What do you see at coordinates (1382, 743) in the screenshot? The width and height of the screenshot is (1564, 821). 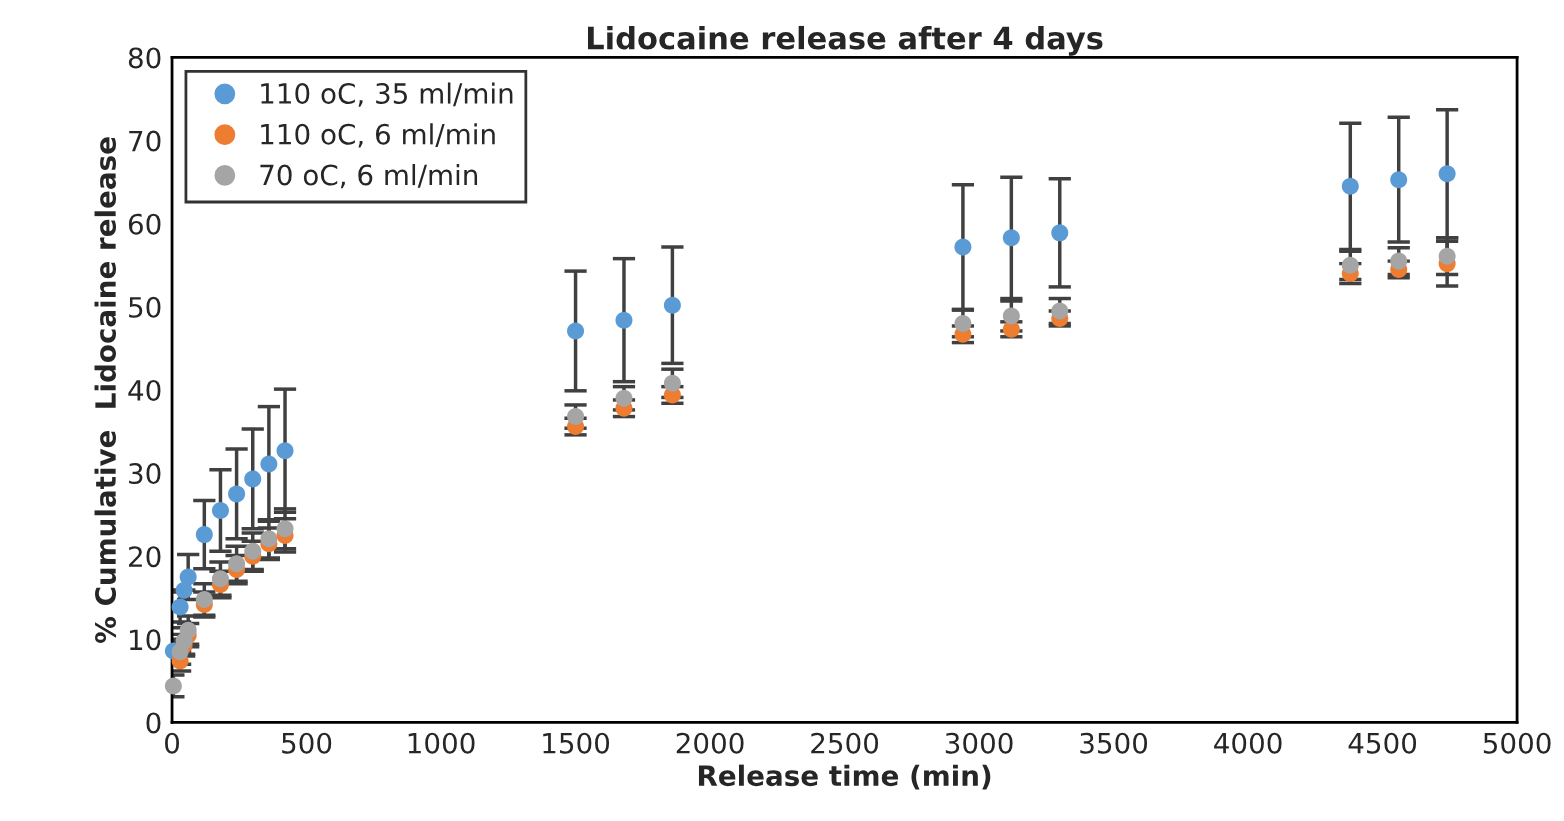 I see `x-tick-label: 4500` at bounding box center [1382, 743].